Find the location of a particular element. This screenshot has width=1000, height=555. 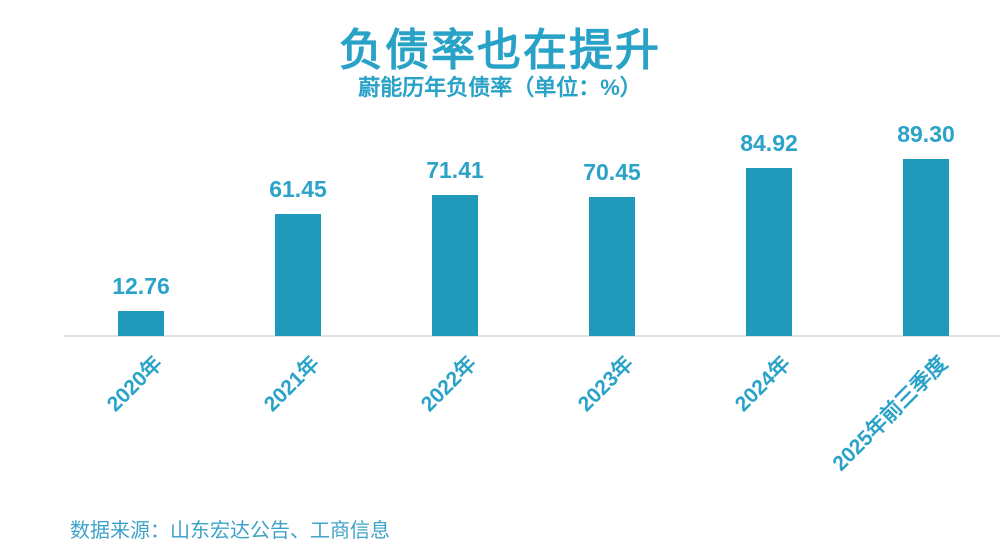

bar-value-label: 70.45 is located at coordinates (612, 172).